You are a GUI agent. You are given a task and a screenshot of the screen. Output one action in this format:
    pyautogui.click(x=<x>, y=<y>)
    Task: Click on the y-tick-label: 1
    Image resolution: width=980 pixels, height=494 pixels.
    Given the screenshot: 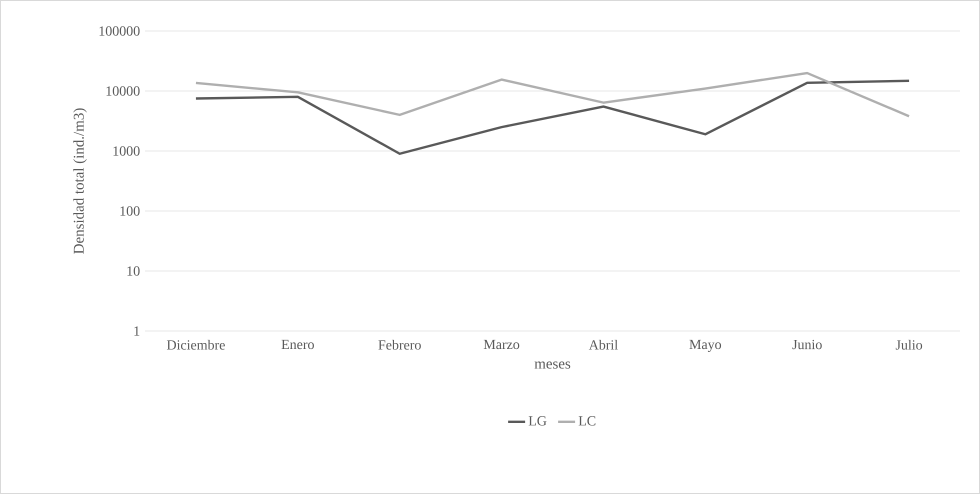 What is the action you would take?
    pyautogui.click(x=137, y=331)
    